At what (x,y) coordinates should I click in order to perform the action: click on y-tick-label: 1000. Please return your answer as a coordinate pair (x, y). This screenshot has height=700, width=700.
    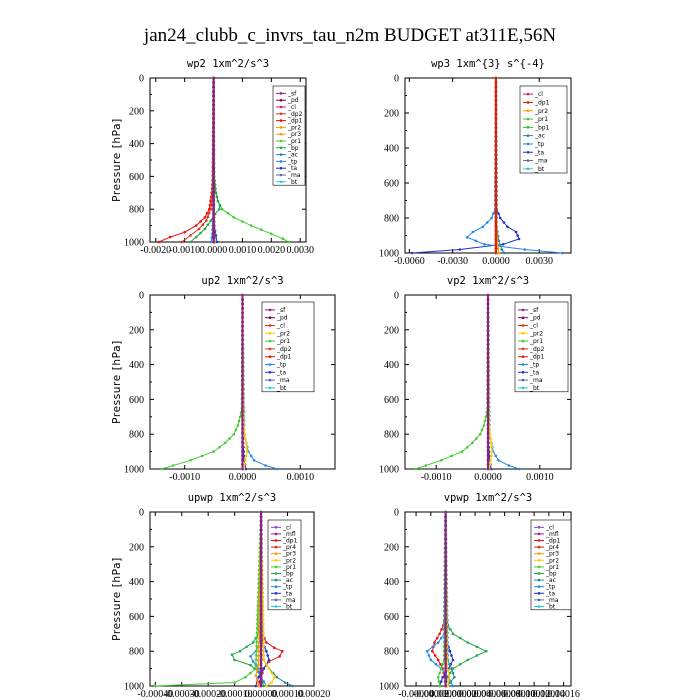
    Looking at the image, I should click on (389, 687).